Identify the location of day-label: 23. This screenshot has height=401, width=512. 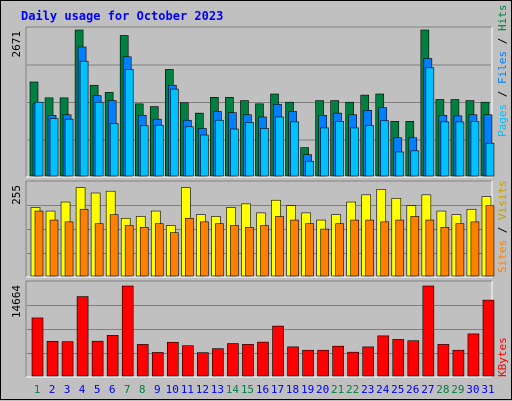
(367, 389).